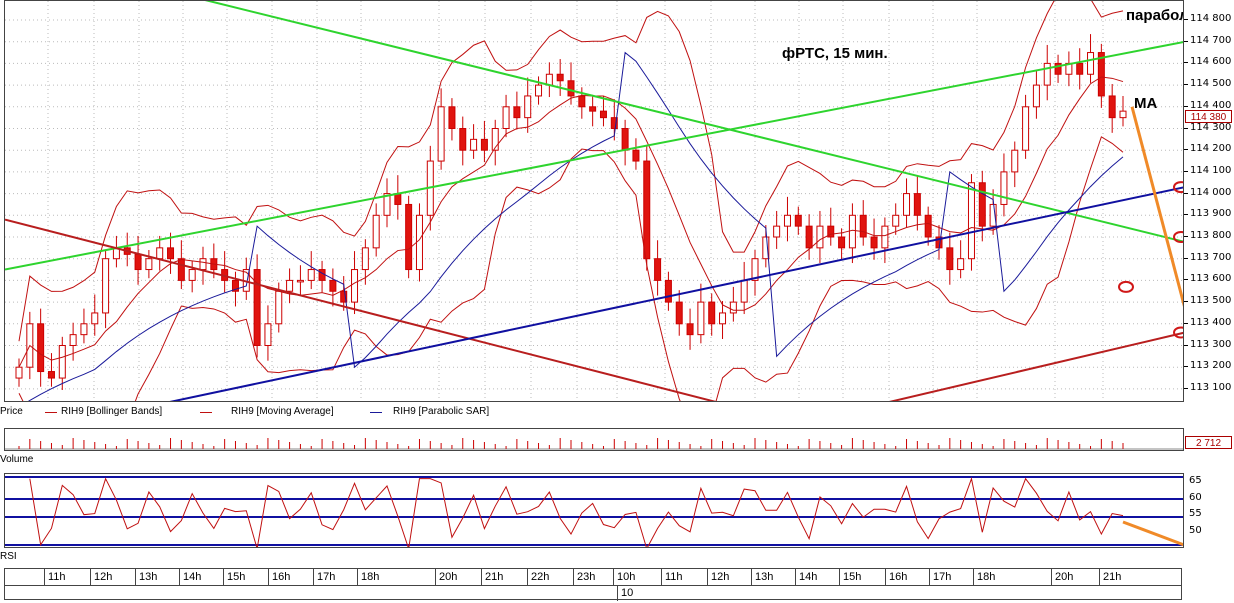 Image resolution: width=1234 pixels, height=603 pixels. What do you see at coordinates (1156, 206) in the screenshot?
I see `forecast-arrow` at bounding box center [1156, 206].